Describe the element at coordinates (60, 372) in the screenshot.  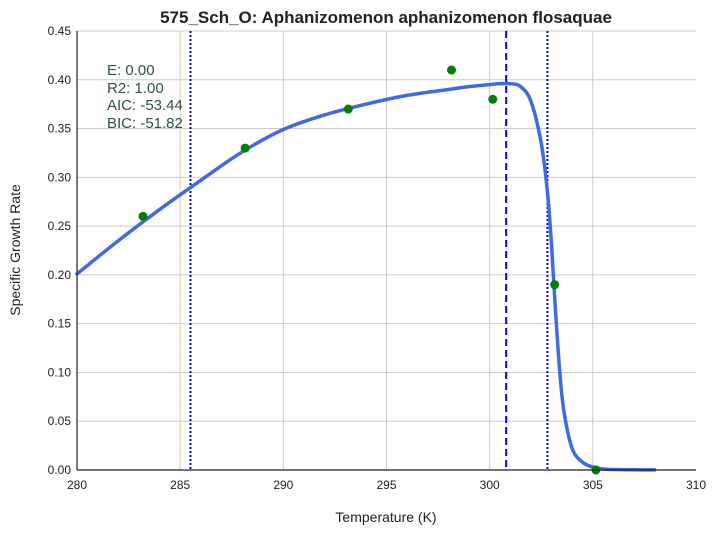
I see `y-tick-label: 0.10` at that location.